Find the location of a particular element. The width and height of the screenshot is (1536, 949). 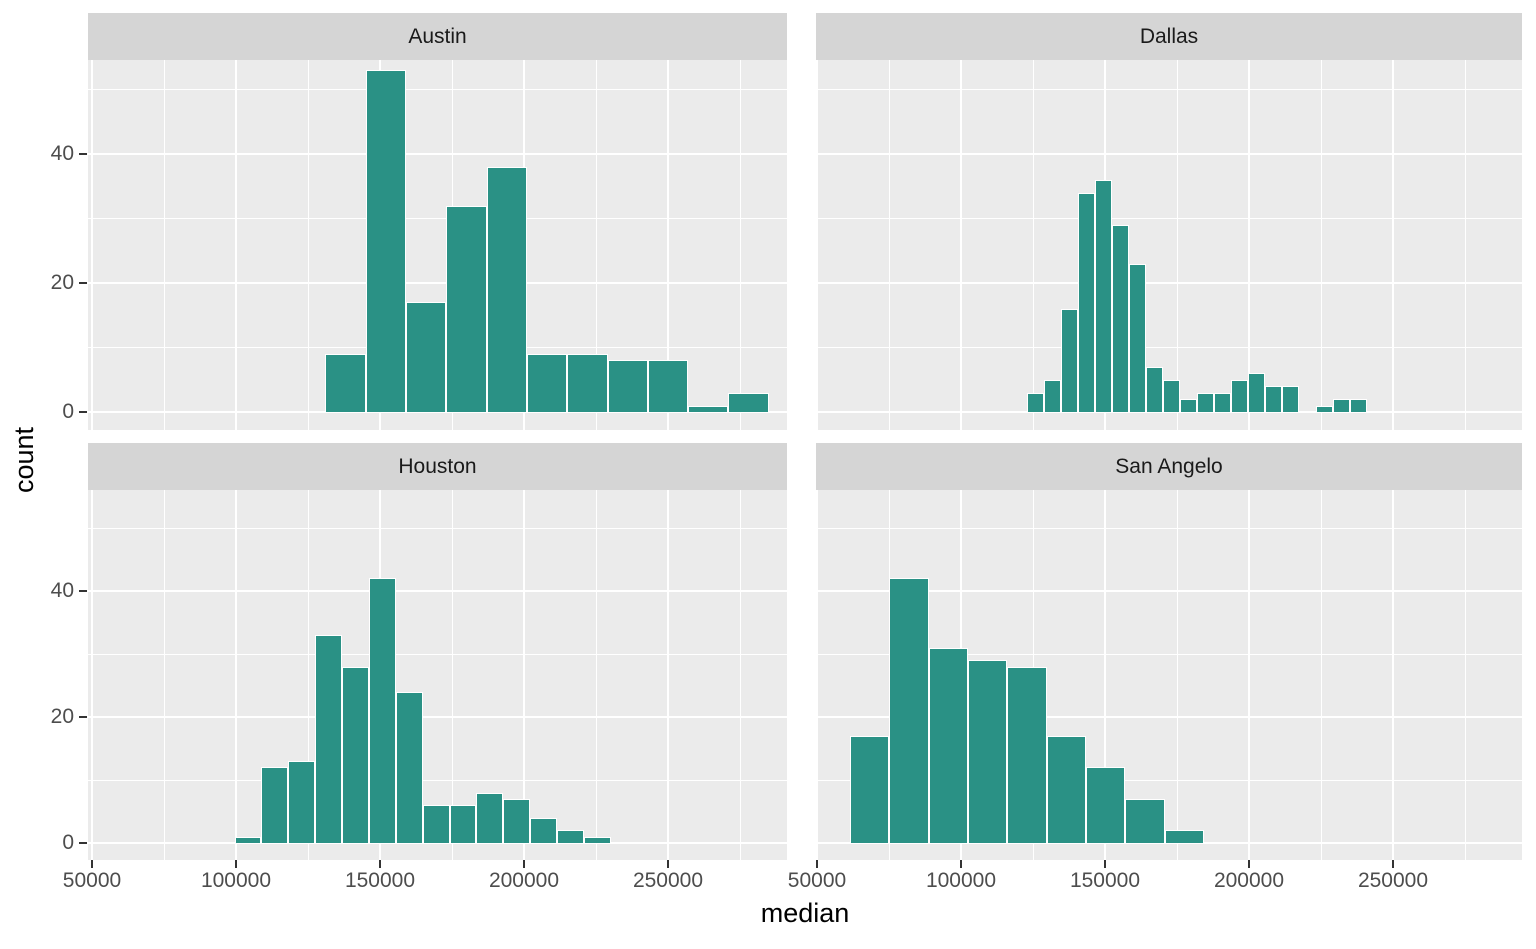

x-axis-title: median is located at coordinates (805, 913).